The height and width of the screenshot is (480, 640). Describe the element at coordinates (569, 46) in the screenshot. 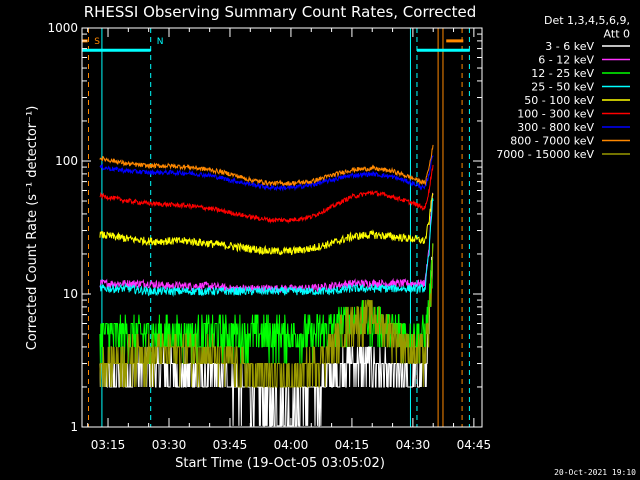

I see `legend-entry: 3 - 6 keV` at that location.